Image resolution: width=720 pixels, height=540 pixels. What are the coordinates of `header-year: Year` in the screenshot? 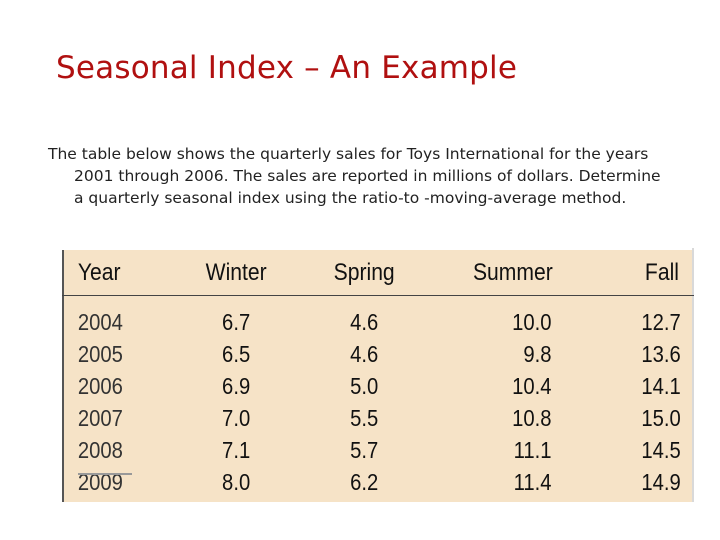 It's located at (99, 272).